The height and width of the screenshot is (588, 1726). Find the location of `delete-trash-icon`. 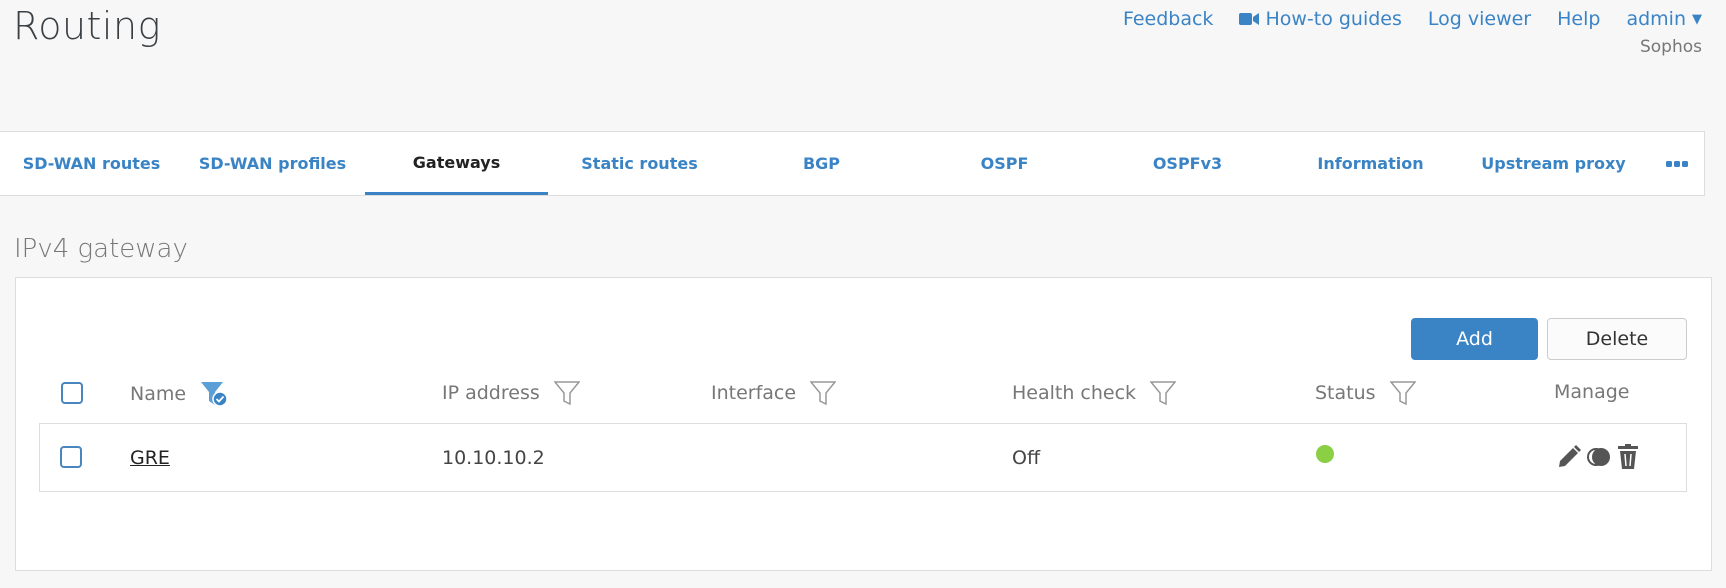

delete-trash-icon is located at coordinates (1628, 457).